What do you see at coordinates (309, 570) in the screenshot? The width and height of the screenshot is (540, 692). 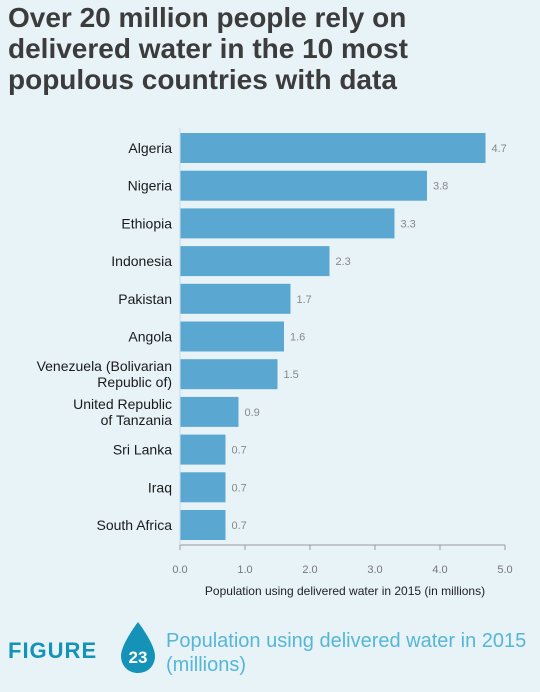 I see `x-tick-label-2: 2.0` at bounding box center [309, 570].